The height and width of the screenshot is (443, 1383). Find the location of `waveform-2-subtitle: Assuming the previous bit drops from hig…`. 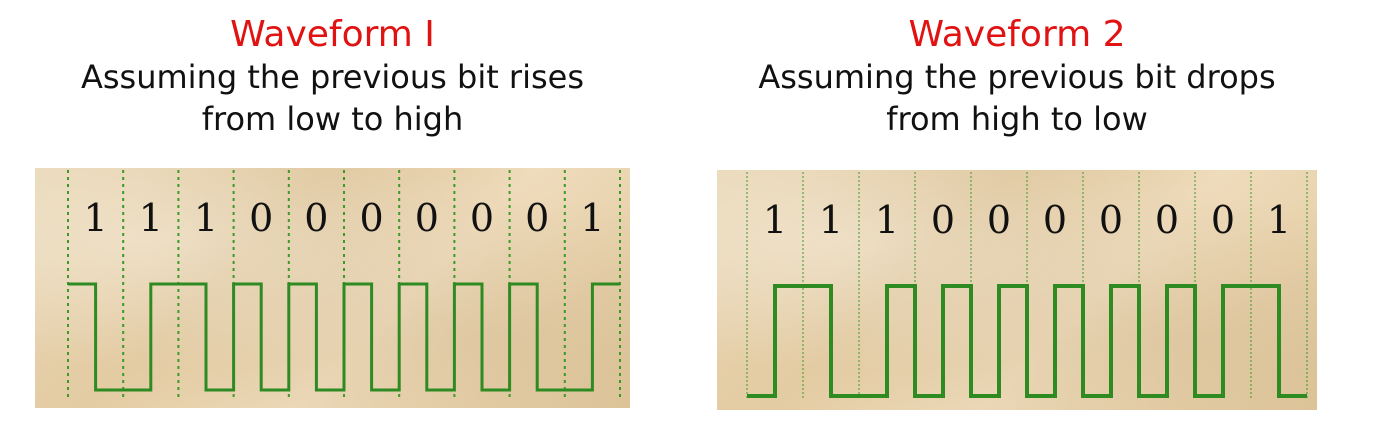

waveform-2-subtitle: Assuming the previous bit drops from hig… is located at coordinates (1017, 98).